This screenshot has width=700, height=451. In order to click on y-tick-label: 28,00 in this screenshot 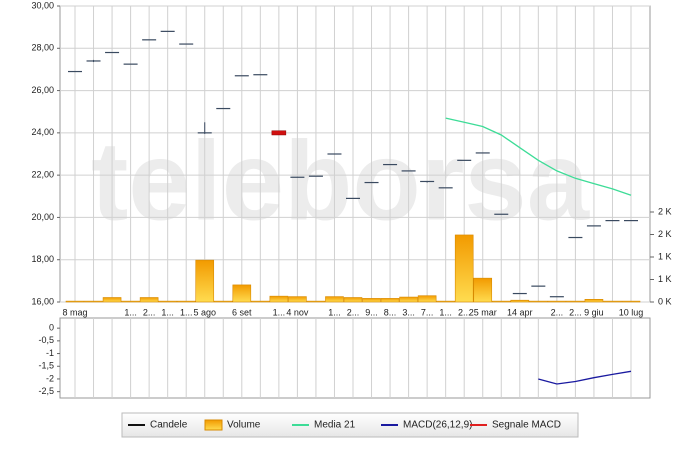, I will do `click(42, 48)`.